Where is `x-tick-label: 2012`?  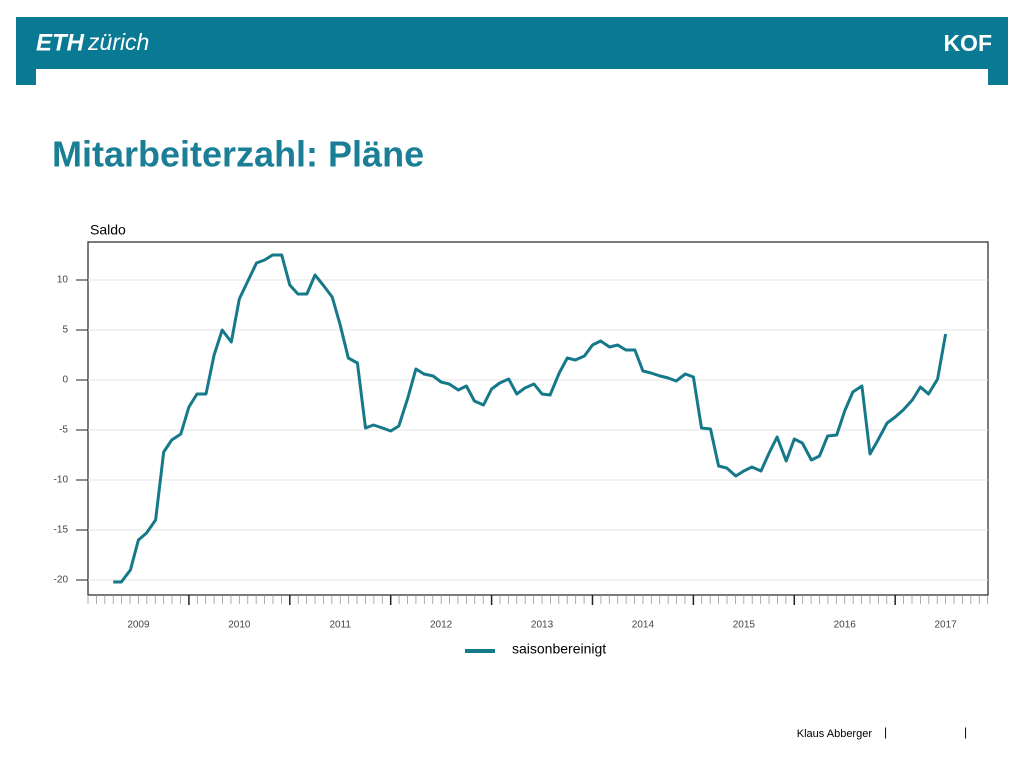 x-tick-label: 2012 is located at coordinates (441, 625).